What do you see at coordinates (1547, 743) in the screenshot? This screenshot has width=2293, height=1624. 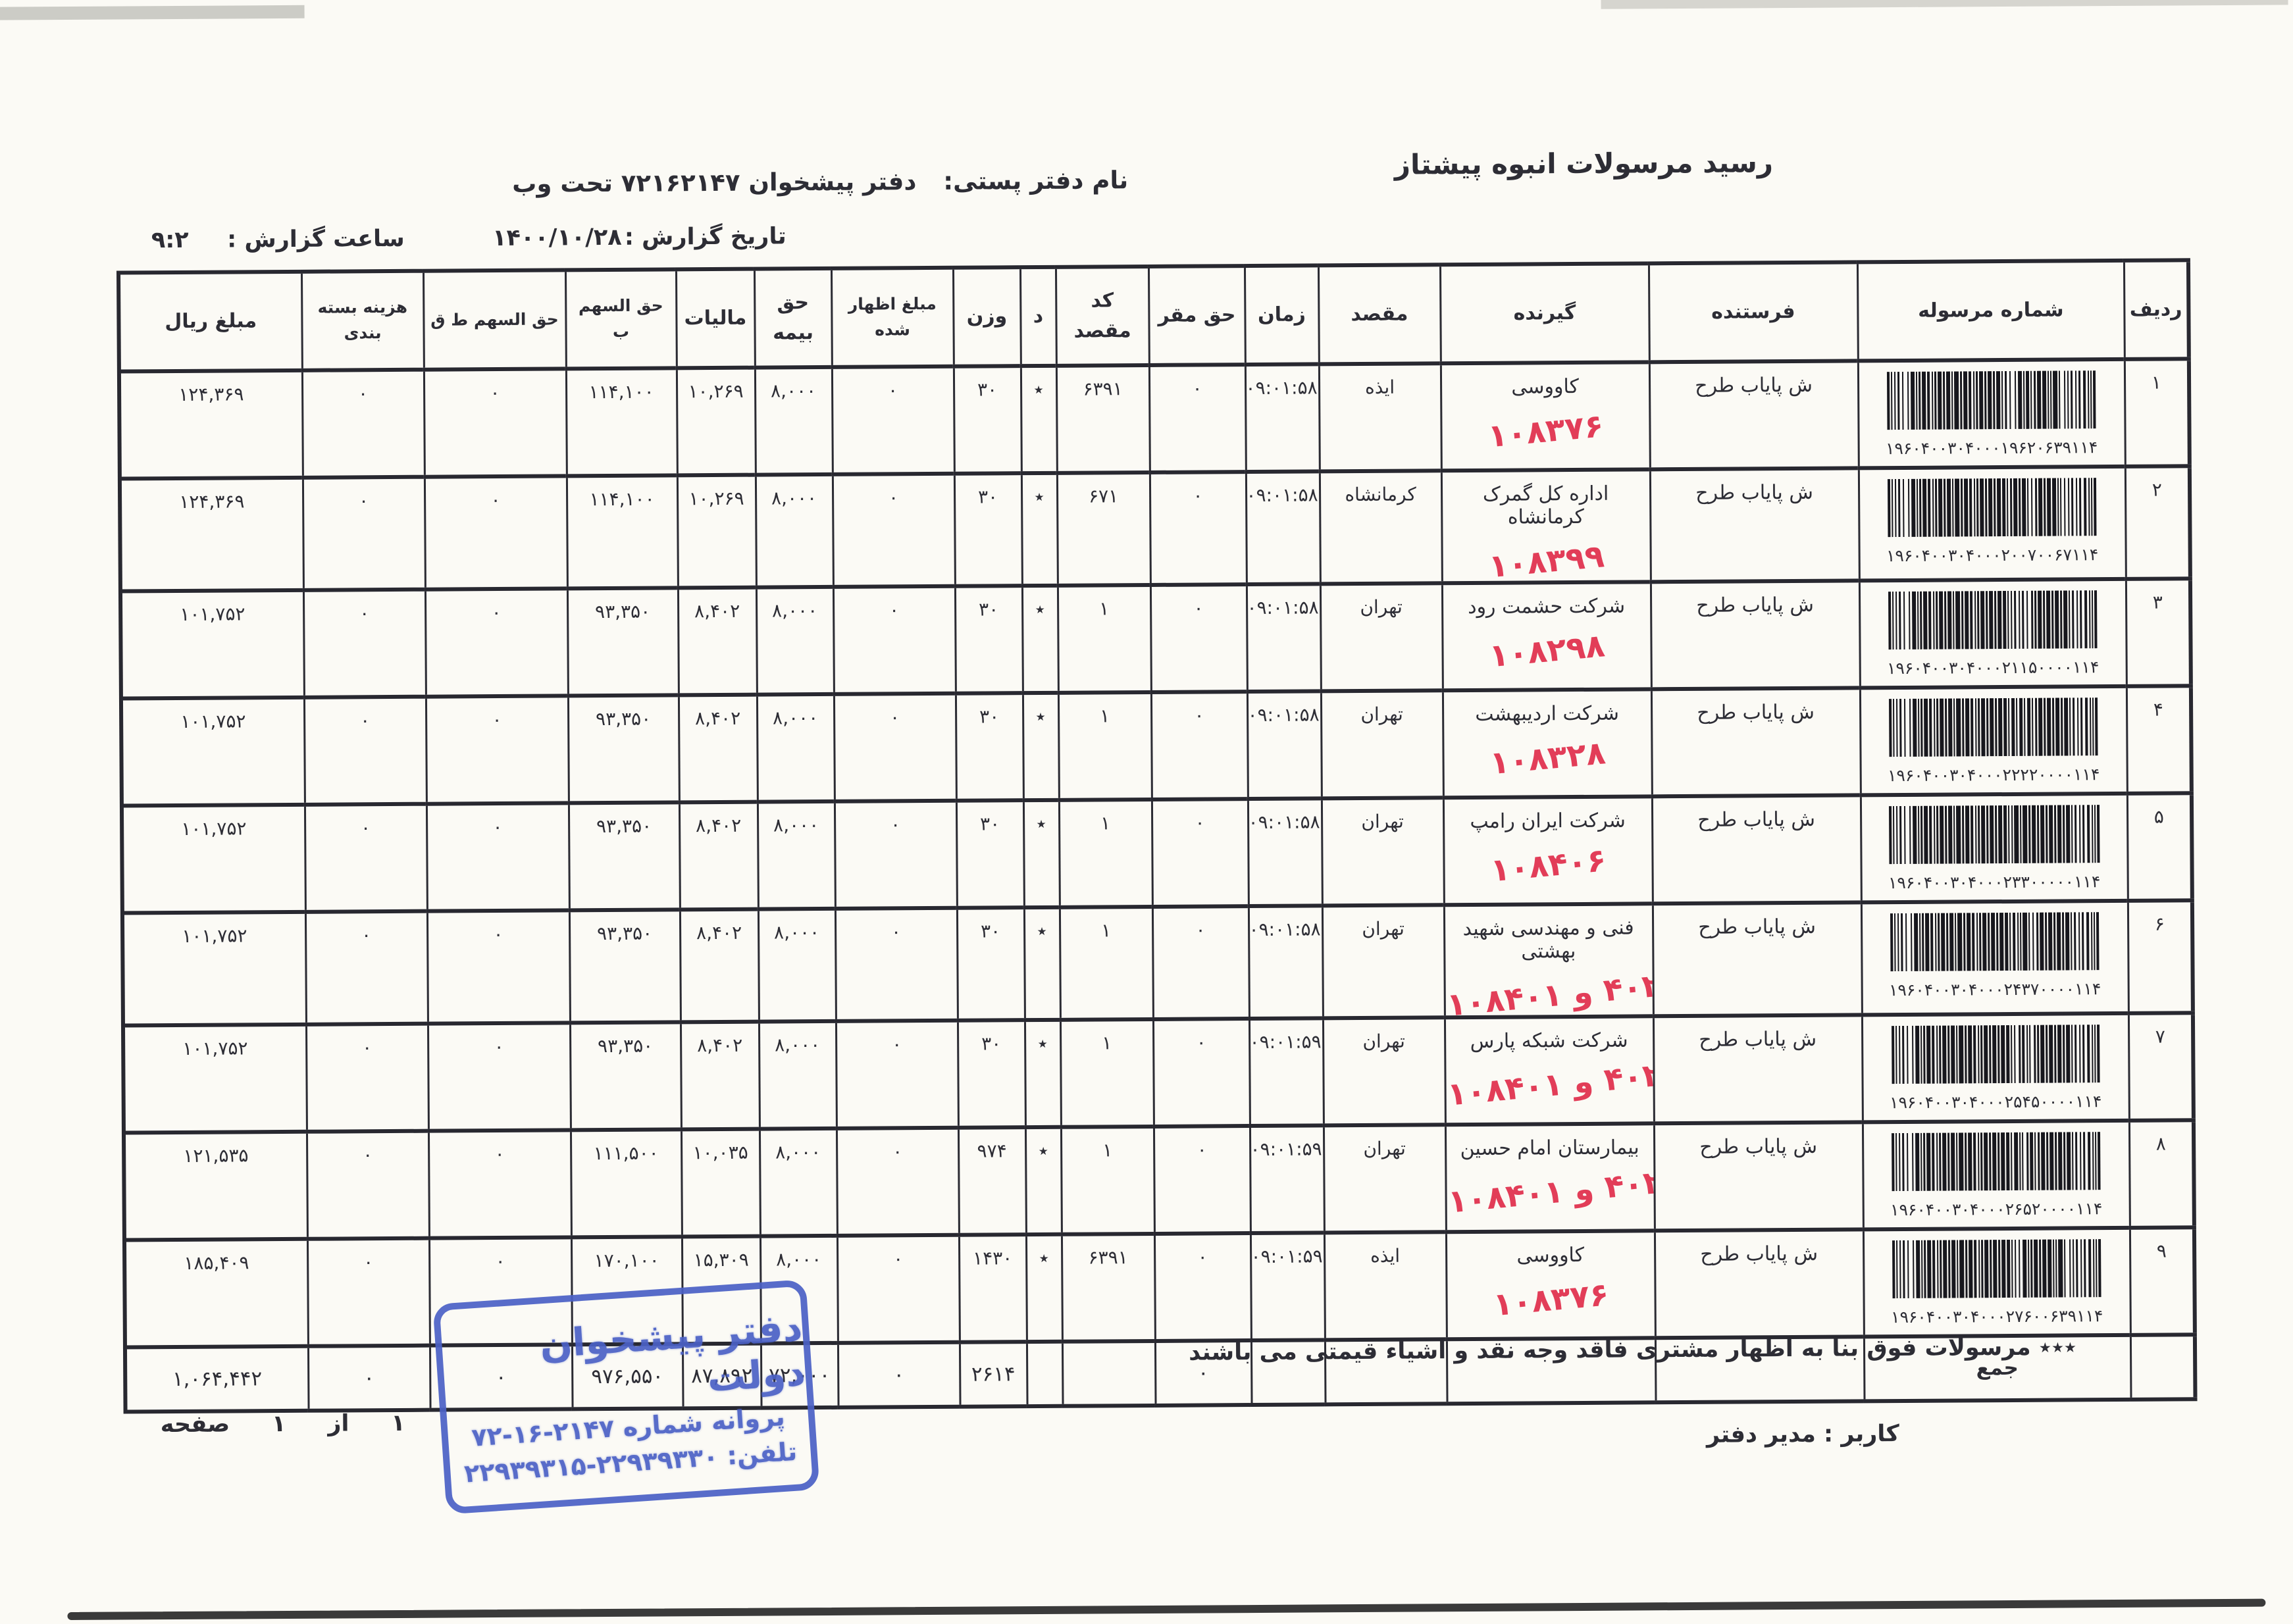 I see `cell-receiver: شرکت اردیبهشت ۱۰۸۳۲۸` at bounding box center [1547, 743].